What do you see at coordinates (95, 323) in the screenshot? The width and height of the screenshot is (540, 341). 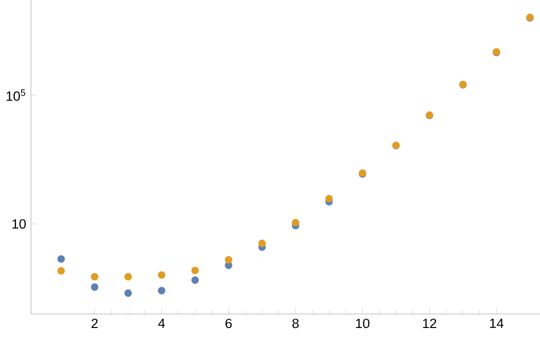 I see `x-tick-label: 2` at bounding box center [95, 323].